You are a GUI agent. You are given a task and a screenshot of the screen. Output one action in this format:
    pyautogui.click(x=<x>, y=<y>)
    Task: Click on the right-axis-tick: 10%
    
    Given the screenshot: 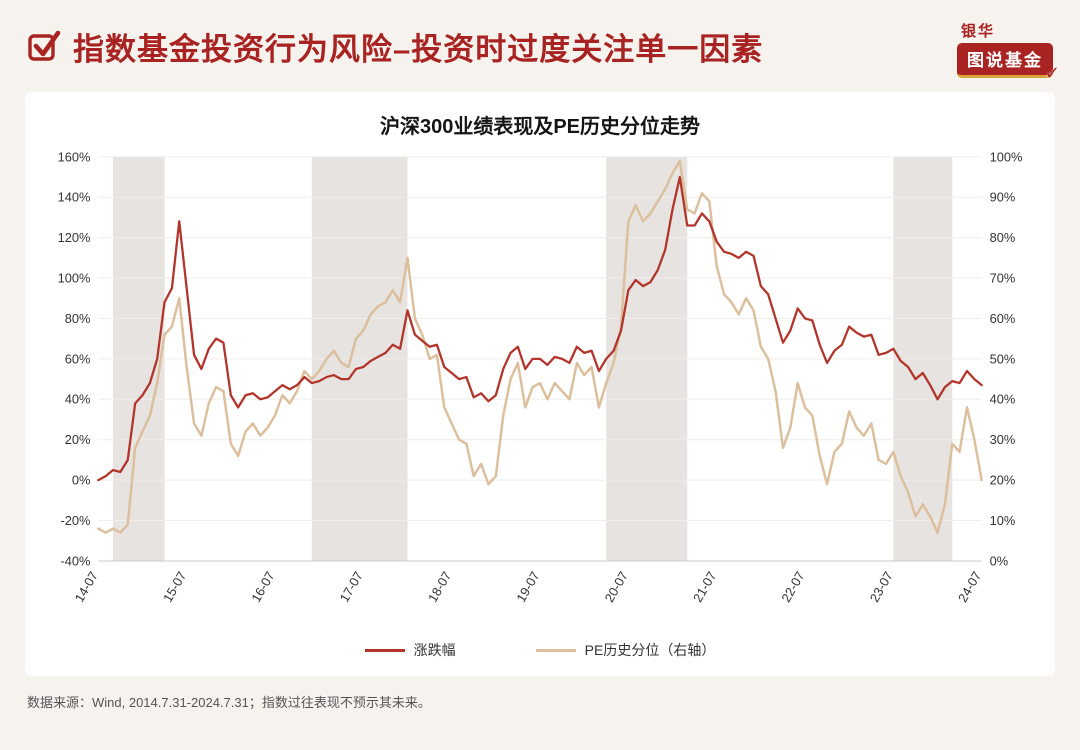 What is the action you would take?
    pyautogui.click(x=1003, y=520)
    